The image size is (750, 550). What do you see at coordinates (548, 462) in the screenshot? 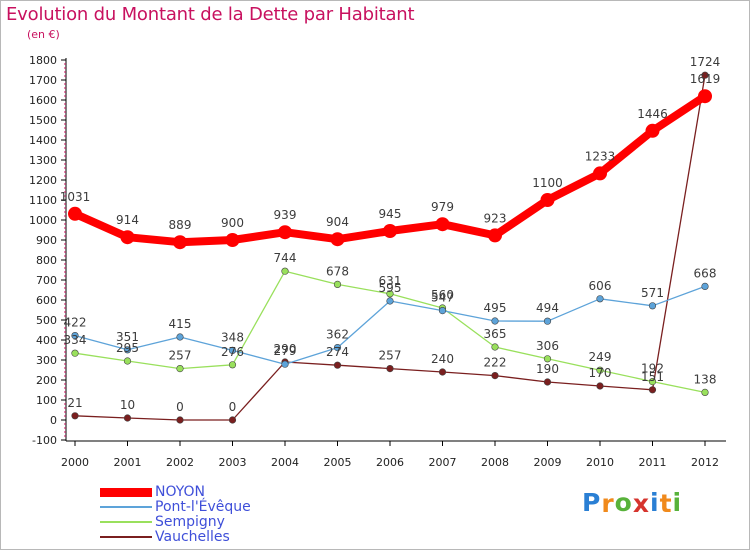
I see `x-tick-label: 2009` at bounding box center [548, 462].